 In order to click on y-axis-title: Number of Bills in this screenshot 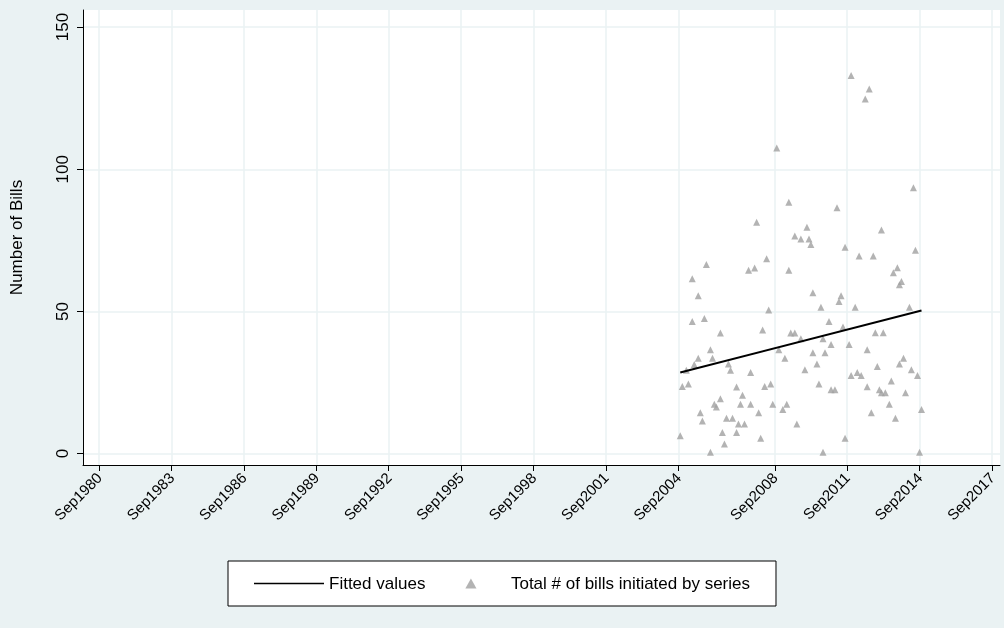, I will do `click(16, 237)`.